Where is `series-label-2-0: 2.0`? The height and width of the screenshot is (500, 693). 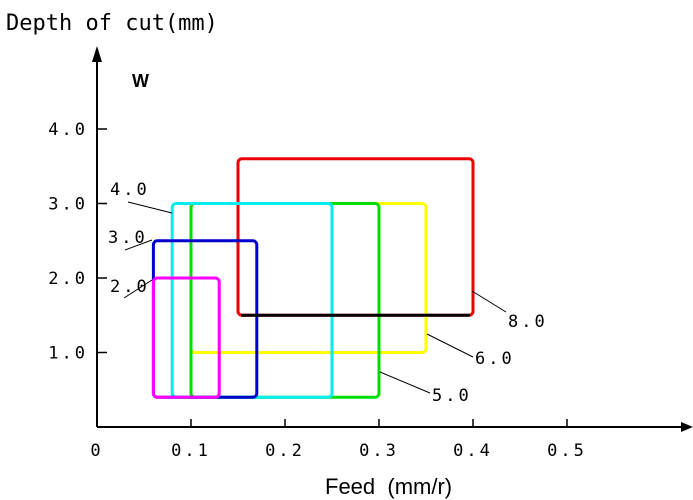
series-label-2-0: 2.0 is located at coordinates (130, 287).